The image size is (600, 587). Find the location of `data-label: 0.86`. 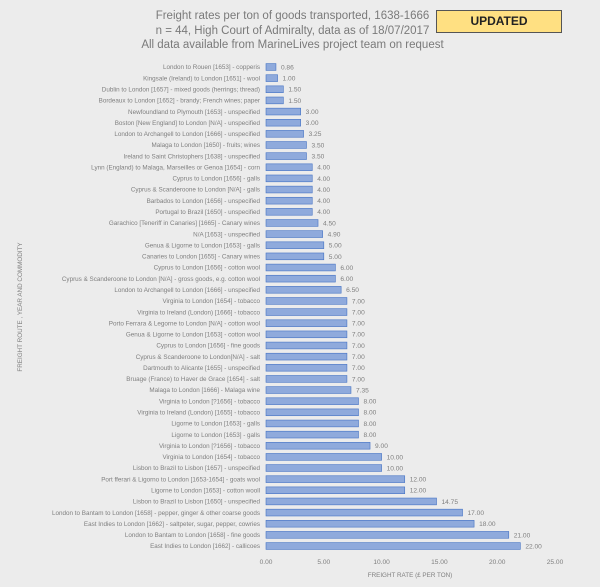

data-label: 0.86 is located at coordinates (287, 67).